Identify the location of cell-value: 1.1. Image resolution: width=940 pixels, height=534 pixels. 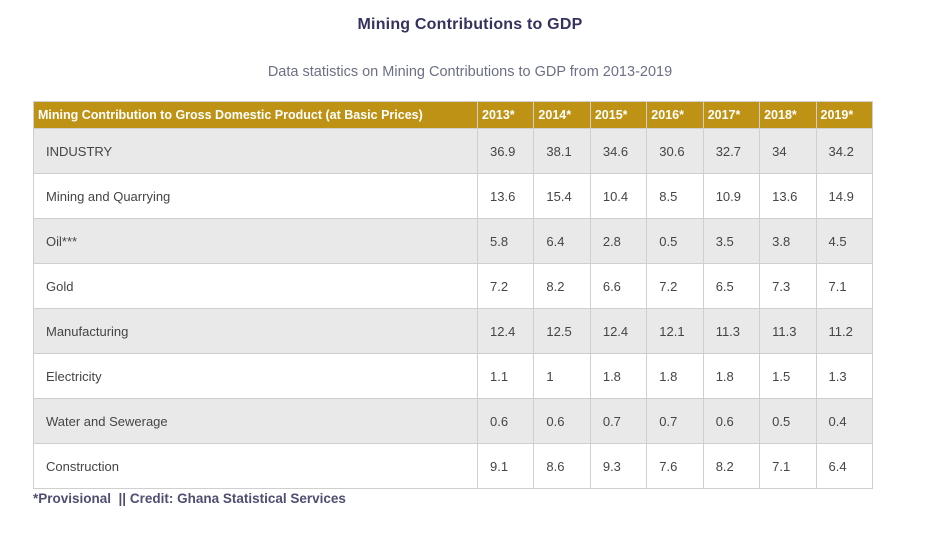
(505, 376).